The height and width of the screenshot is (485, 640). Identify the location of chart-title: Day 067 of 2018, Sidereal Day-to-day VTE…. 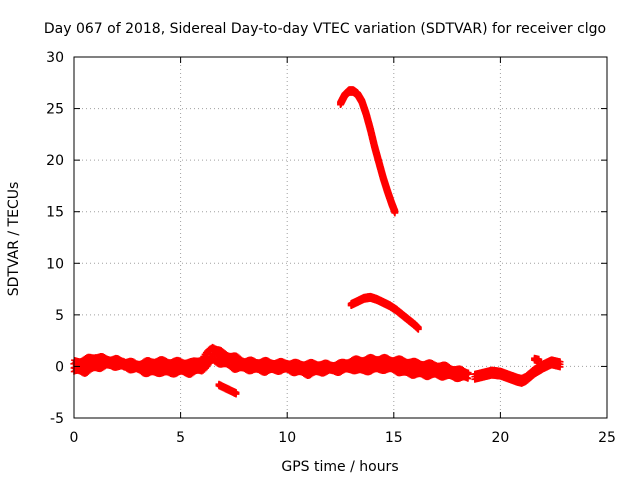
(325, 29).